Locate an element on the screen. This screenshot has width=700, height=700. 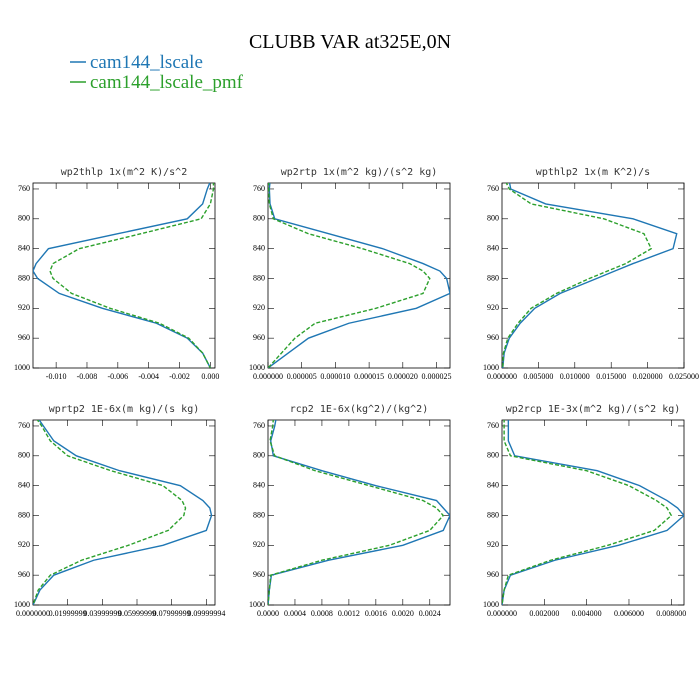
x-tick-label: 0.01999999 is located at coordinates (68, 613).